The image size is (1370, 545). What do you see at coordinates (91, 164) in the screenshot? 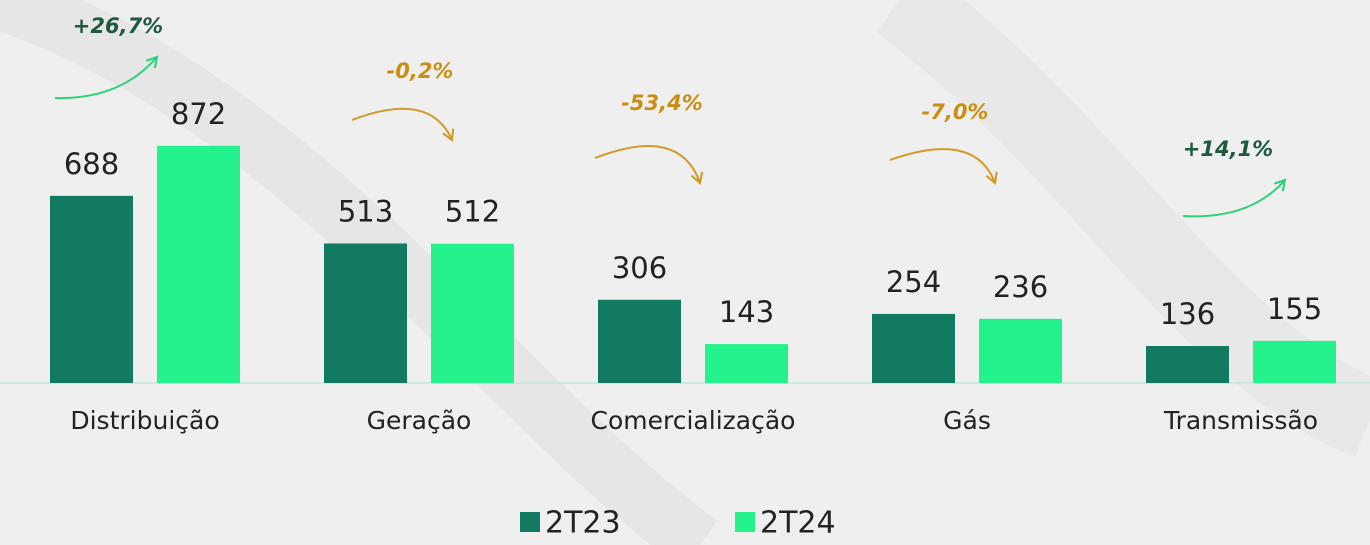
I see `data-label: 688` at bounding box center [91, 164].